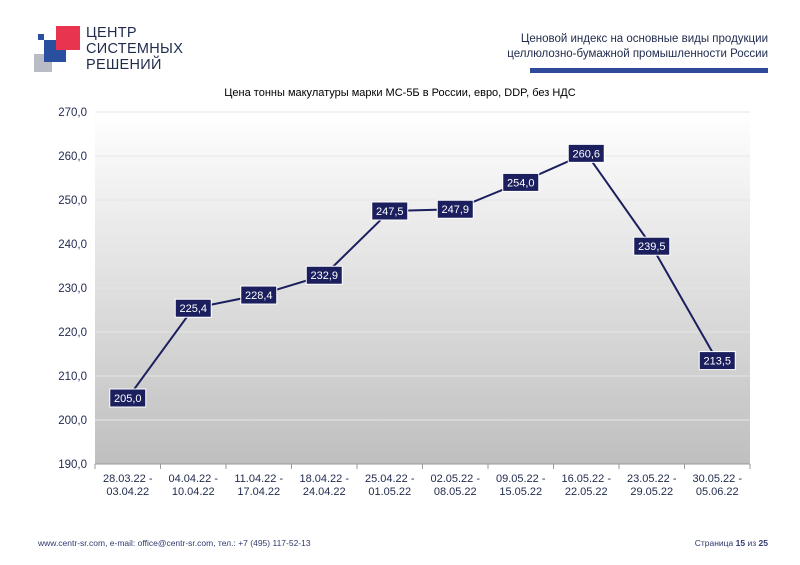 The image size is (800, 565). What do you see at coordinates (72, 333) in the screenshot?
I see `y-tick-label: 220,0` at bounding box center [72, 333].